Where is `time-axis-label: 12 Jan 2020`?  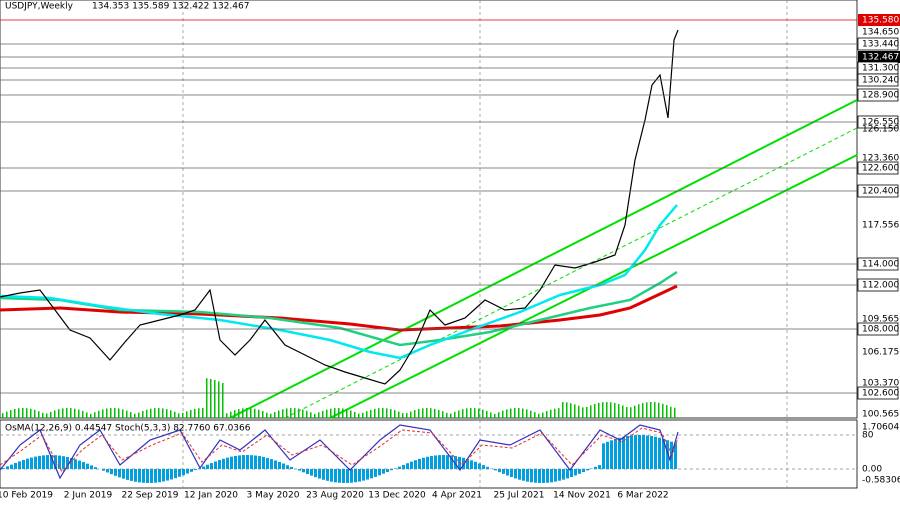
time-axis-label: 12 Jan 2020 is located at coordinates (211, 496).